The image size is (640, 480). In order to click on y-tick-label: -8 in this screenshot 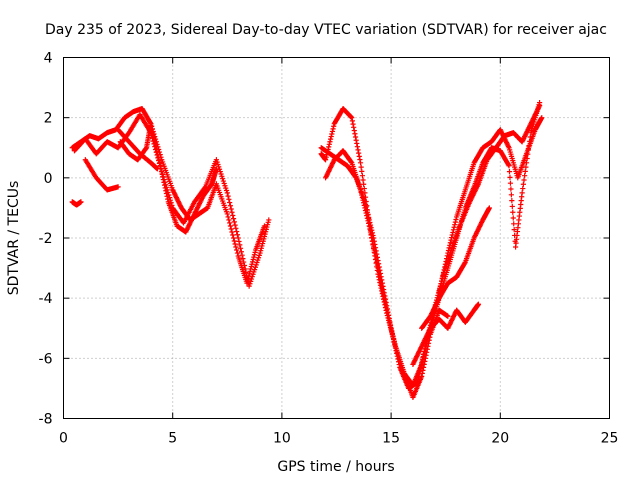, I will do `click(46, 420)`.